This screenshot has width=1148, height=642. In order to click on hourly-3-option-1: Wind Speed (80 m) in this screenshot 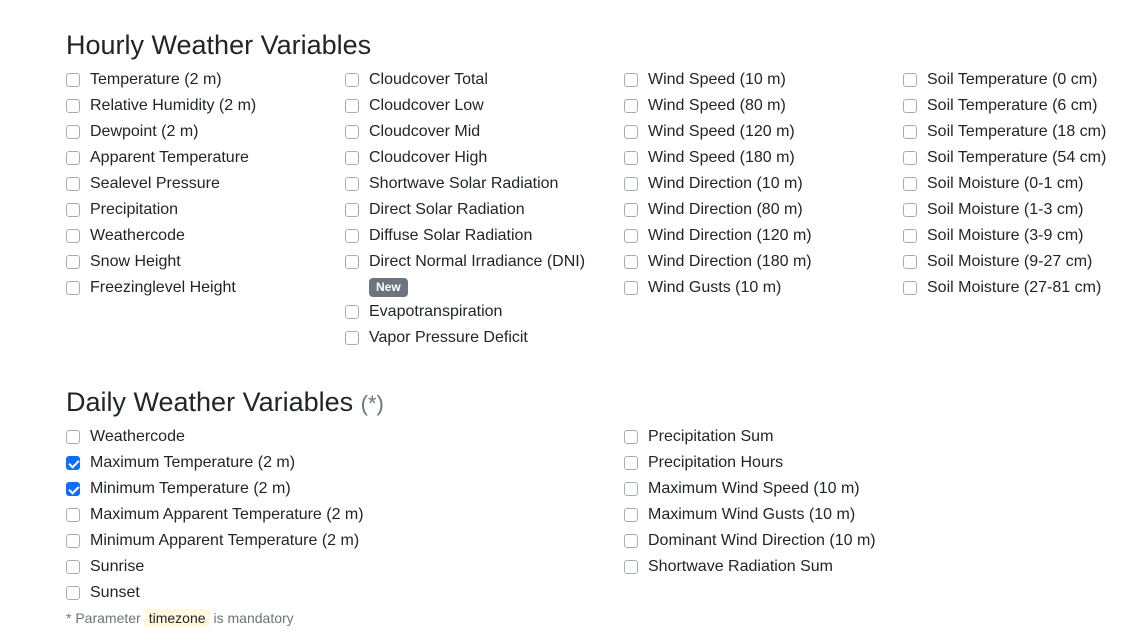, I will do `click(718, 106)`.